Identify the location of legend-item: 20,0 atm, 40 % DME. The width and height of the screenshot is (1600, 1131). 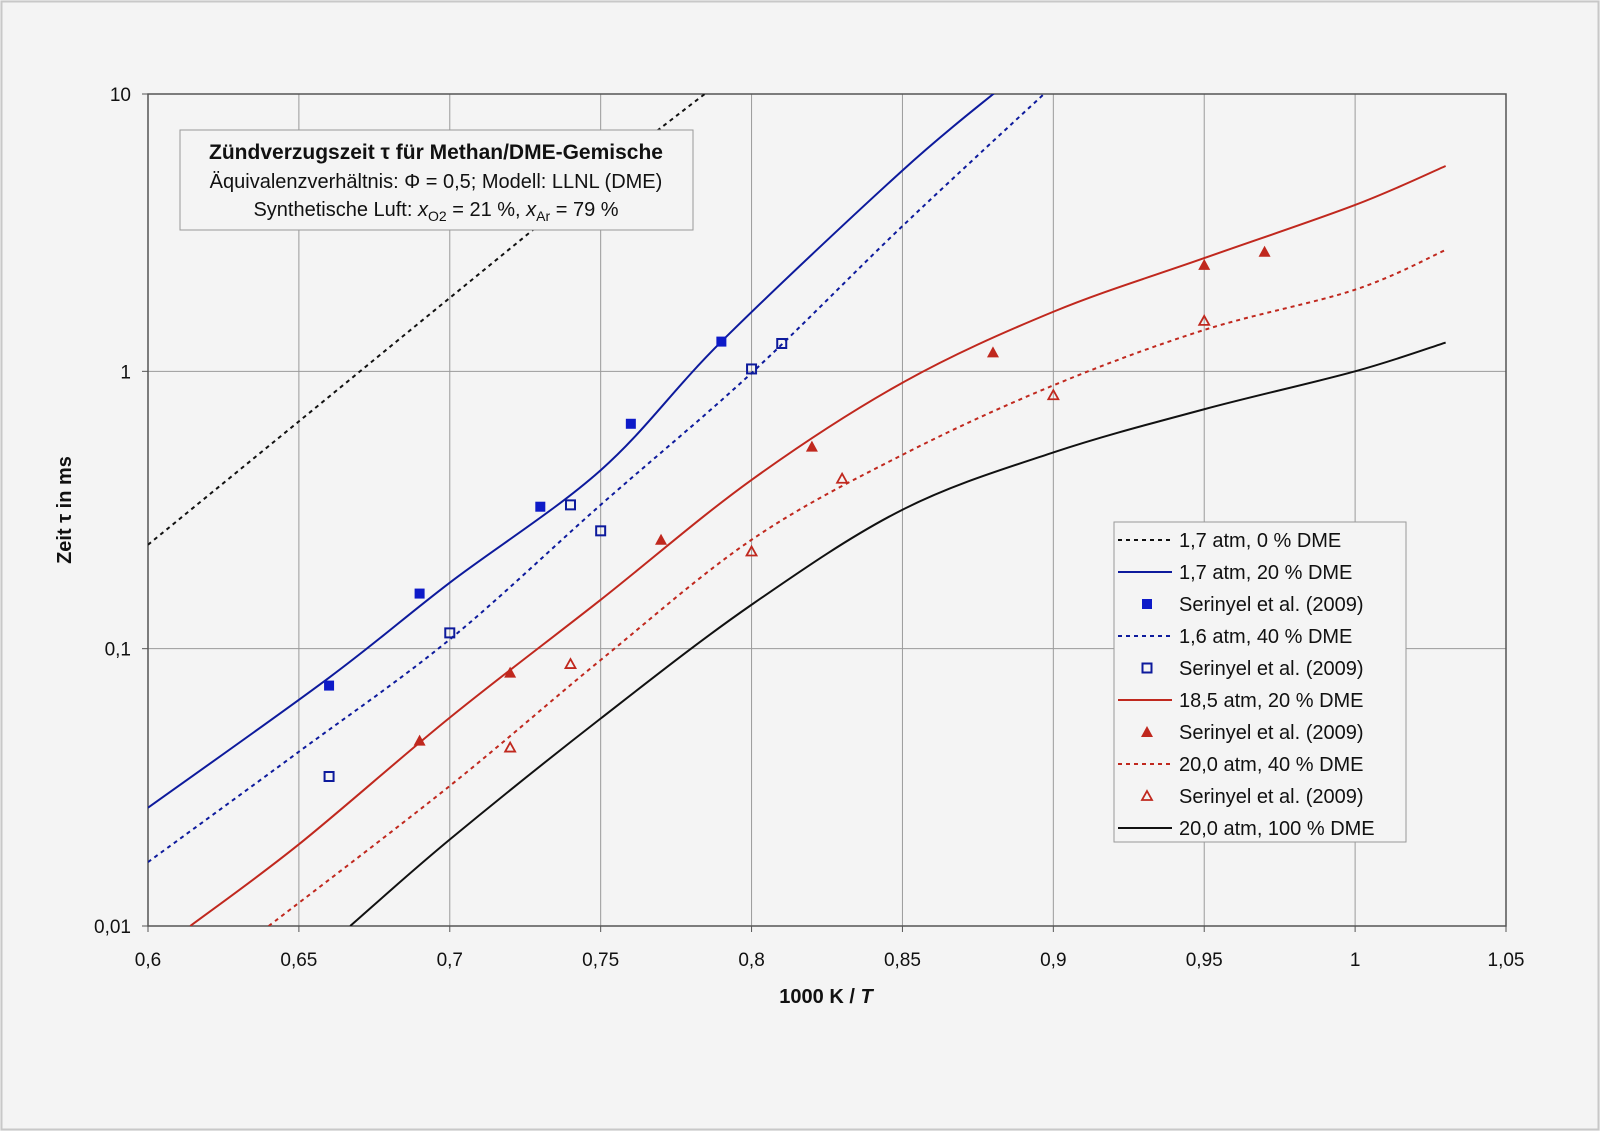
(1241, 765).